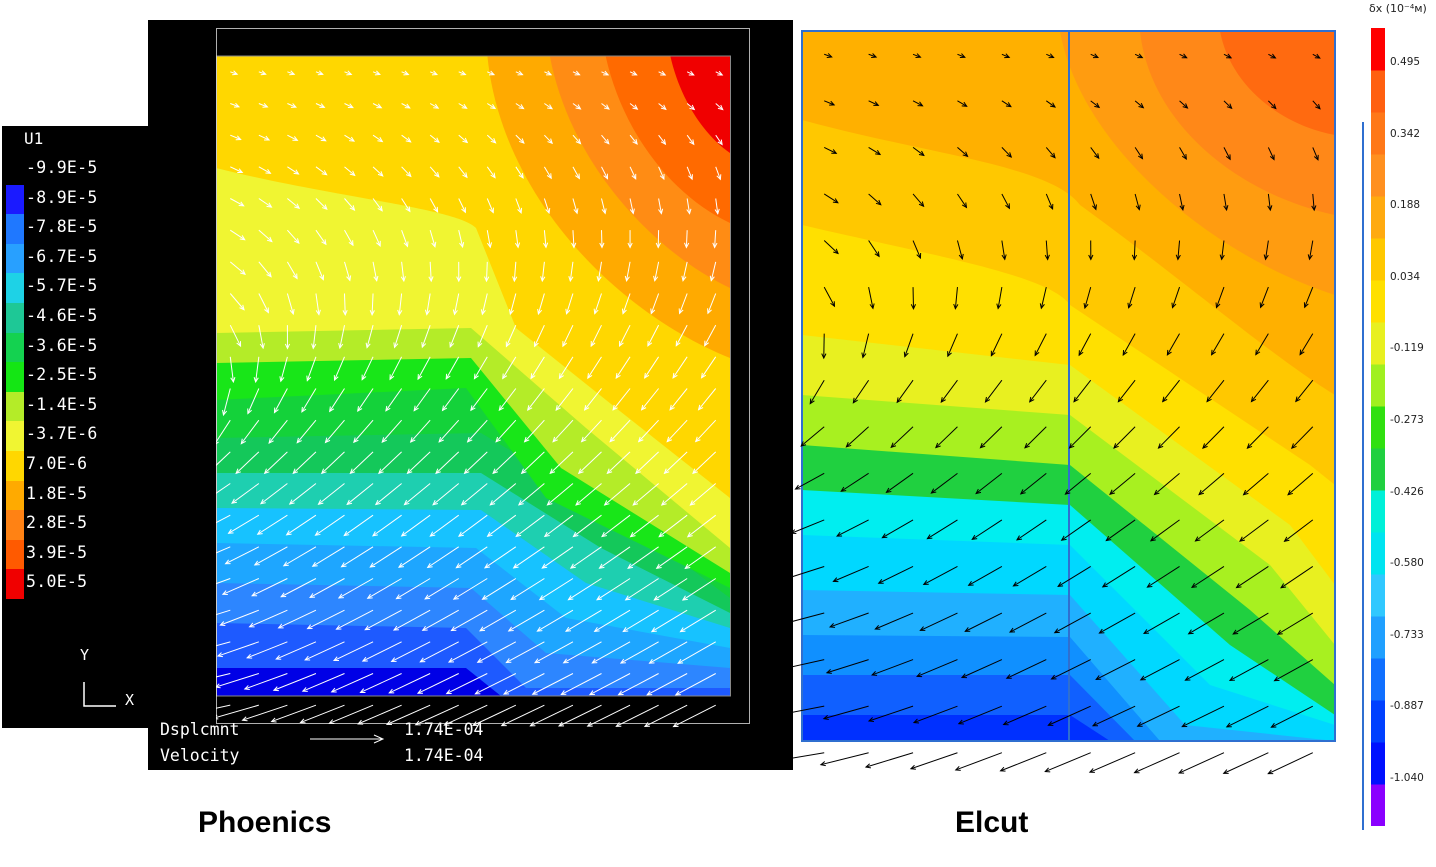  I want to click on legend-label: -1.4E-5, so click(62, 404).